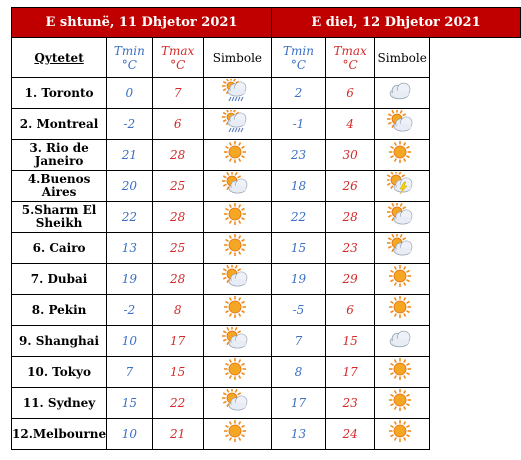  What do you see at coordinates (177, 372) in the screenshot?
I see `tmax-value: 15` at bounding box center [177, 372].